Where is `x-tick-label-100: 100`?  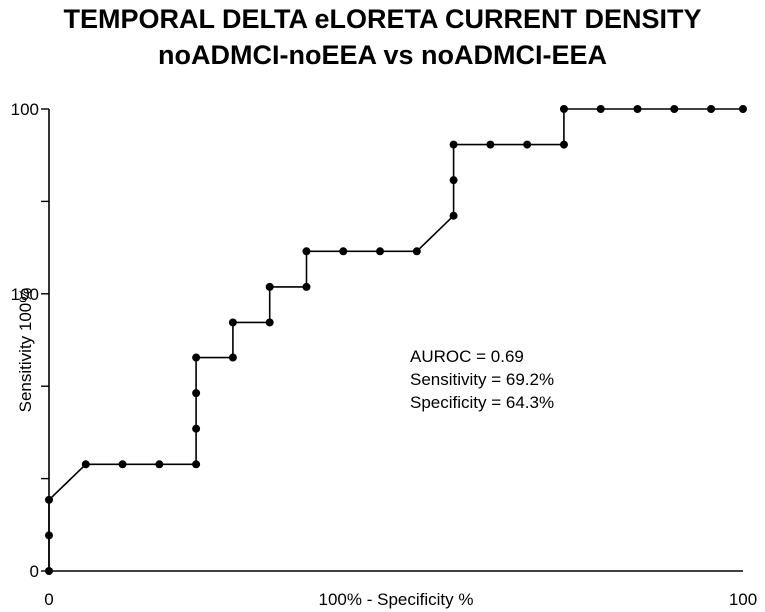
x-tick-label-100: 100 is located at coordinates (743, 599).